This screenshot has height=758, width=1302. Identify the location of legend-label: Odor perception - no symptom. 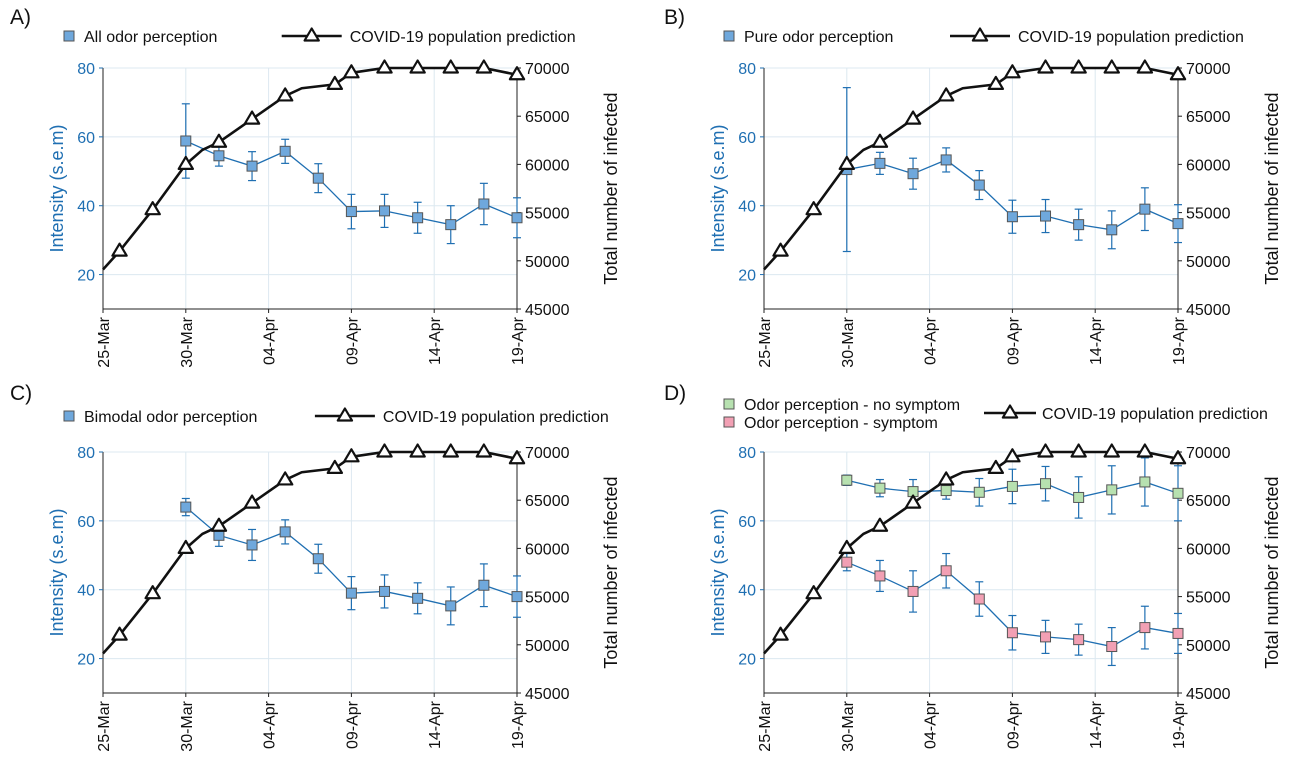
(852, 405).